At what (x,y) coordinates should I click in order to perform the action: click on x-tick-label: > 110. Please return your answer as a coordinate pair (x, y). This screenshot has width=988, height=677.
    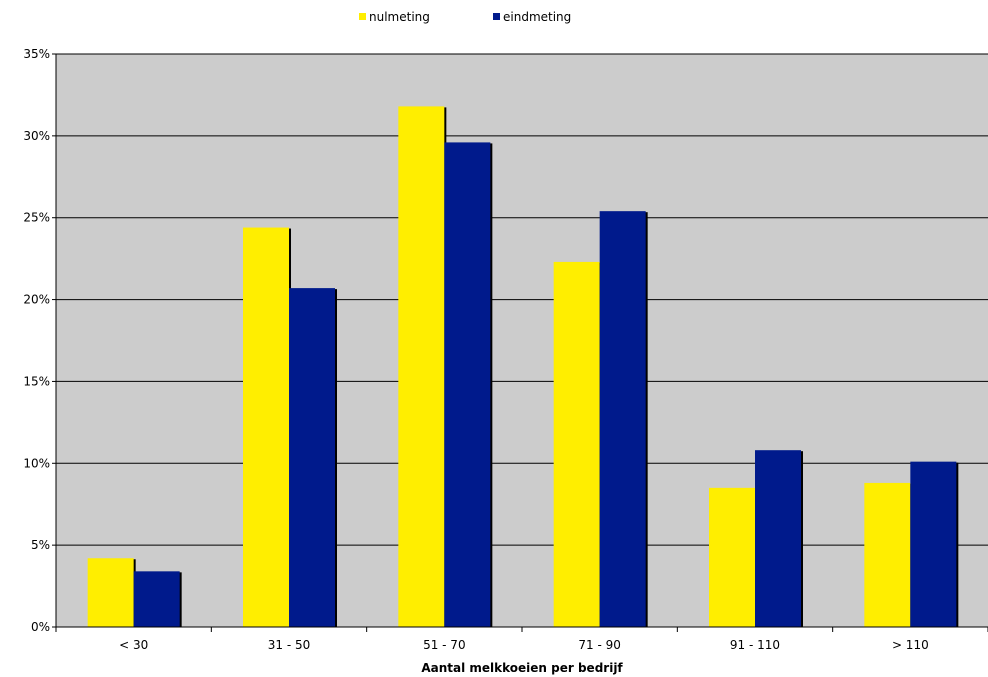
    Looking at the image, I should click on (910, 645).